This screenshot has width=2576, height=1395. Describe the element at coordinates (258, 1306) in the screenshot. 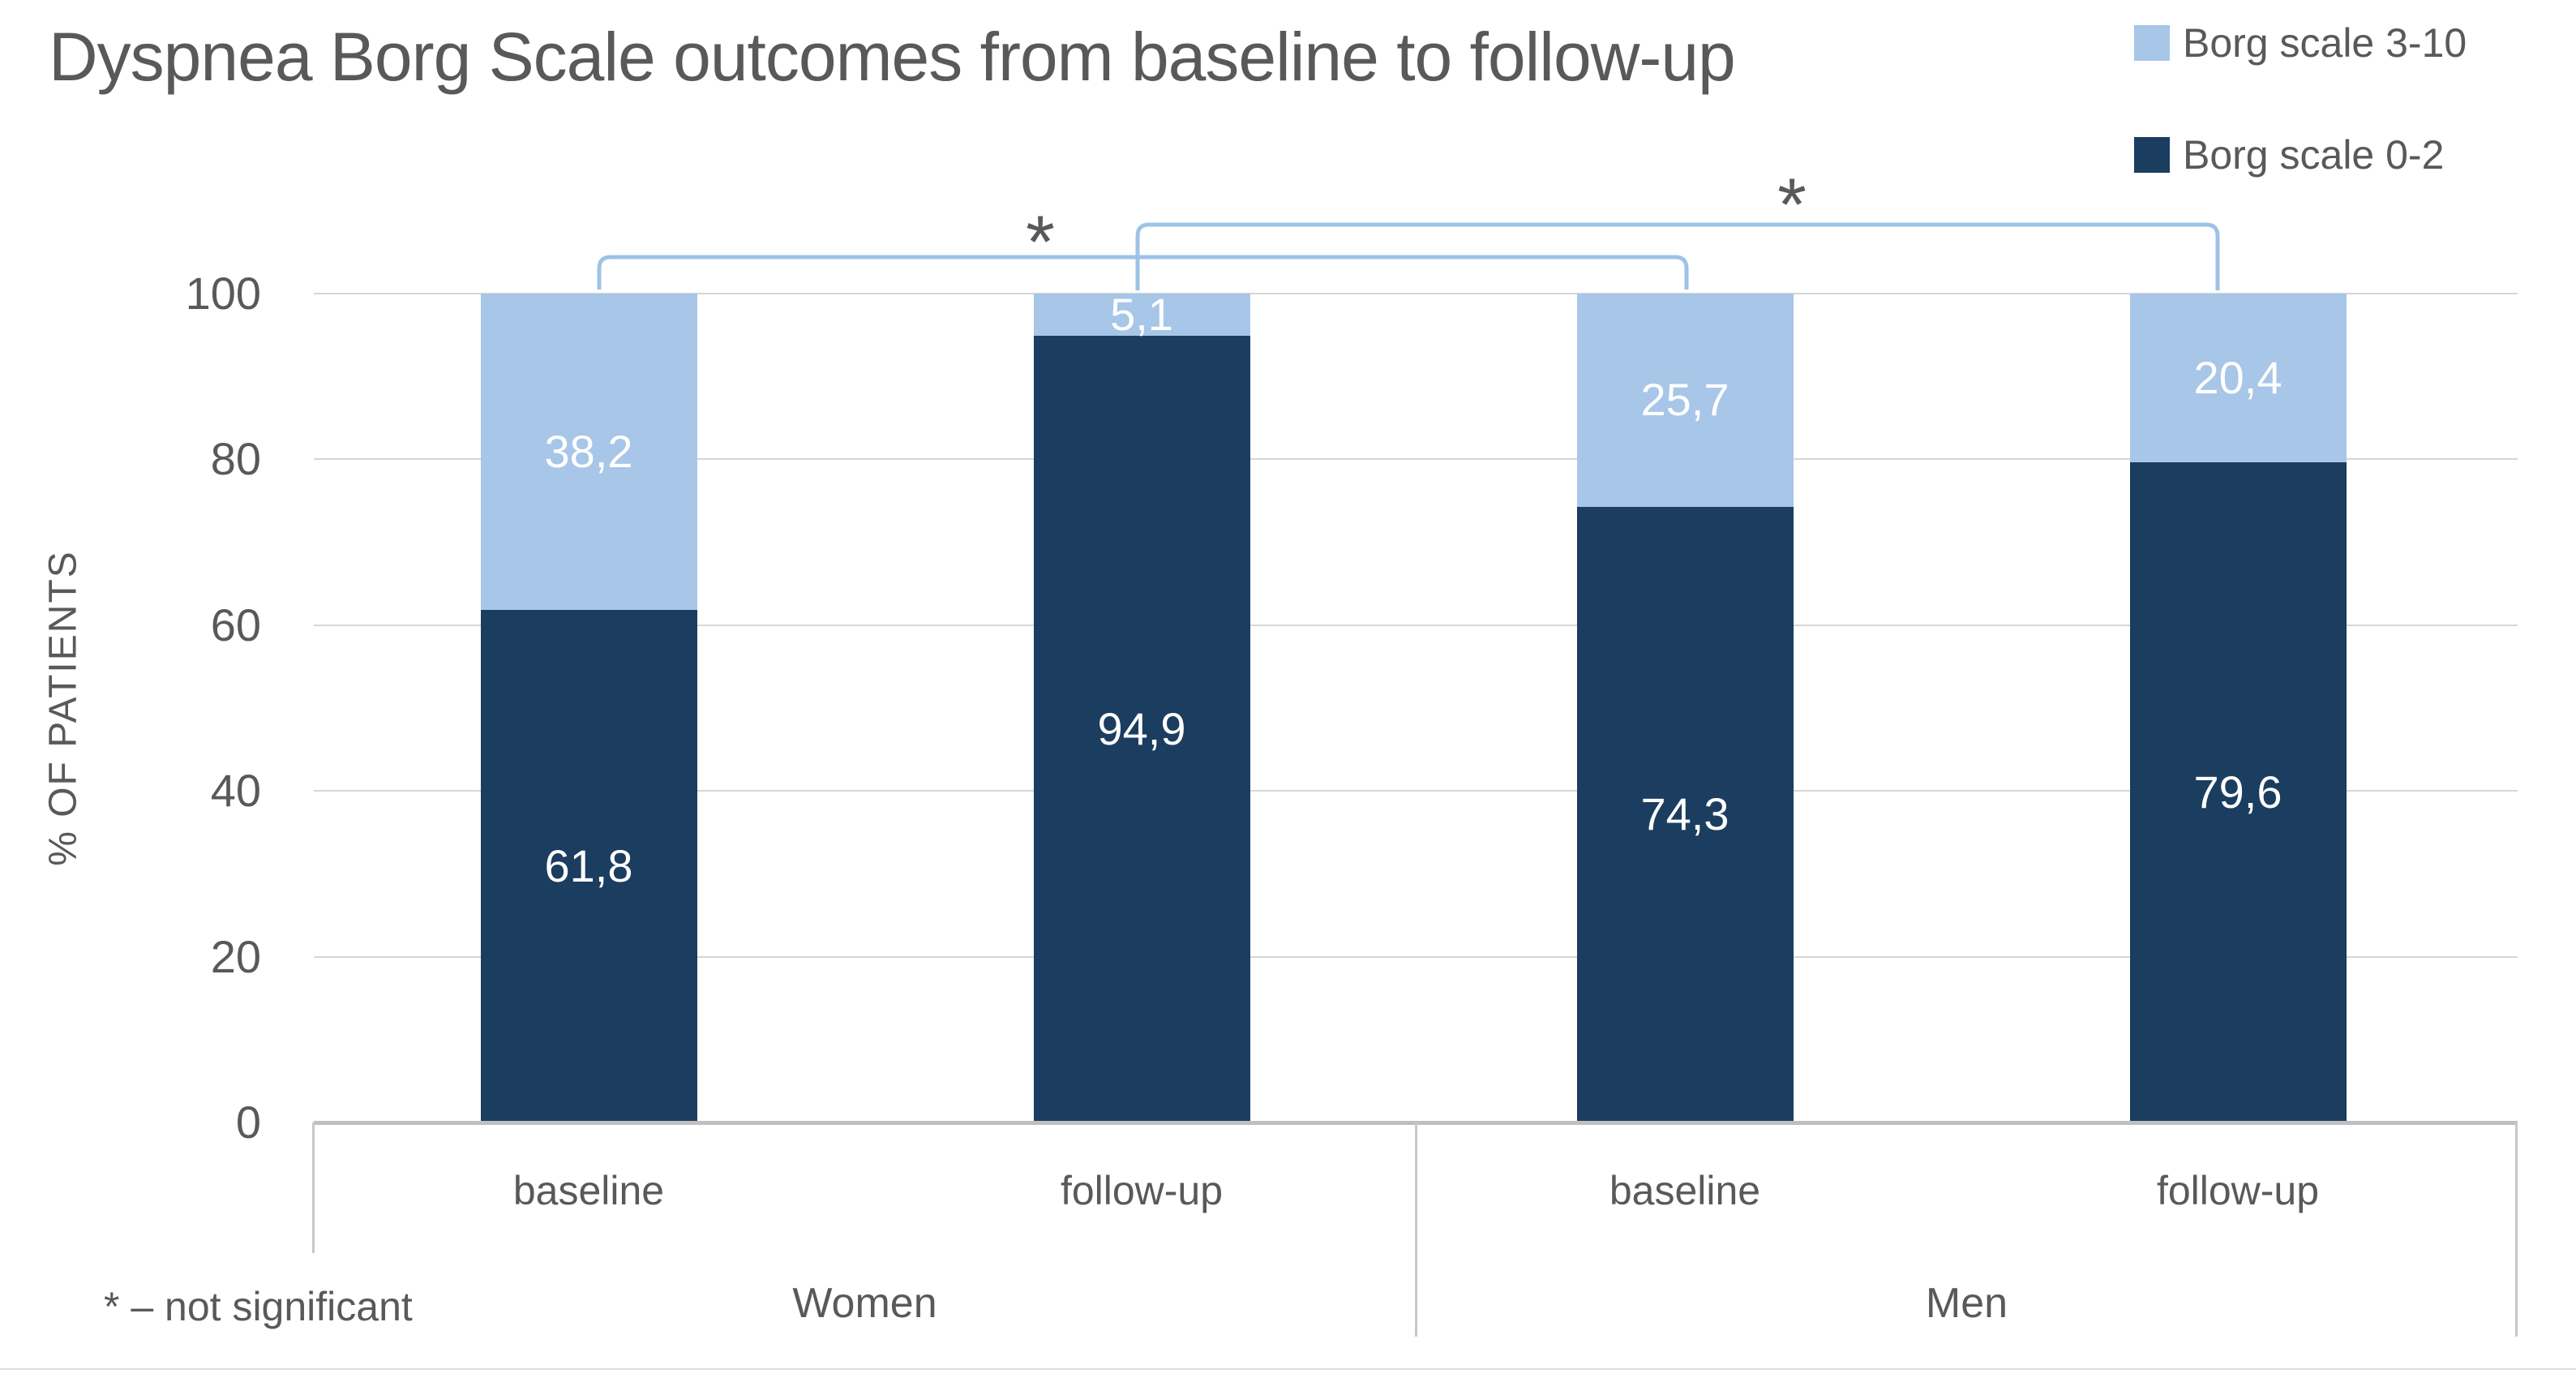

I see `footnote: * – not significant` at that location.